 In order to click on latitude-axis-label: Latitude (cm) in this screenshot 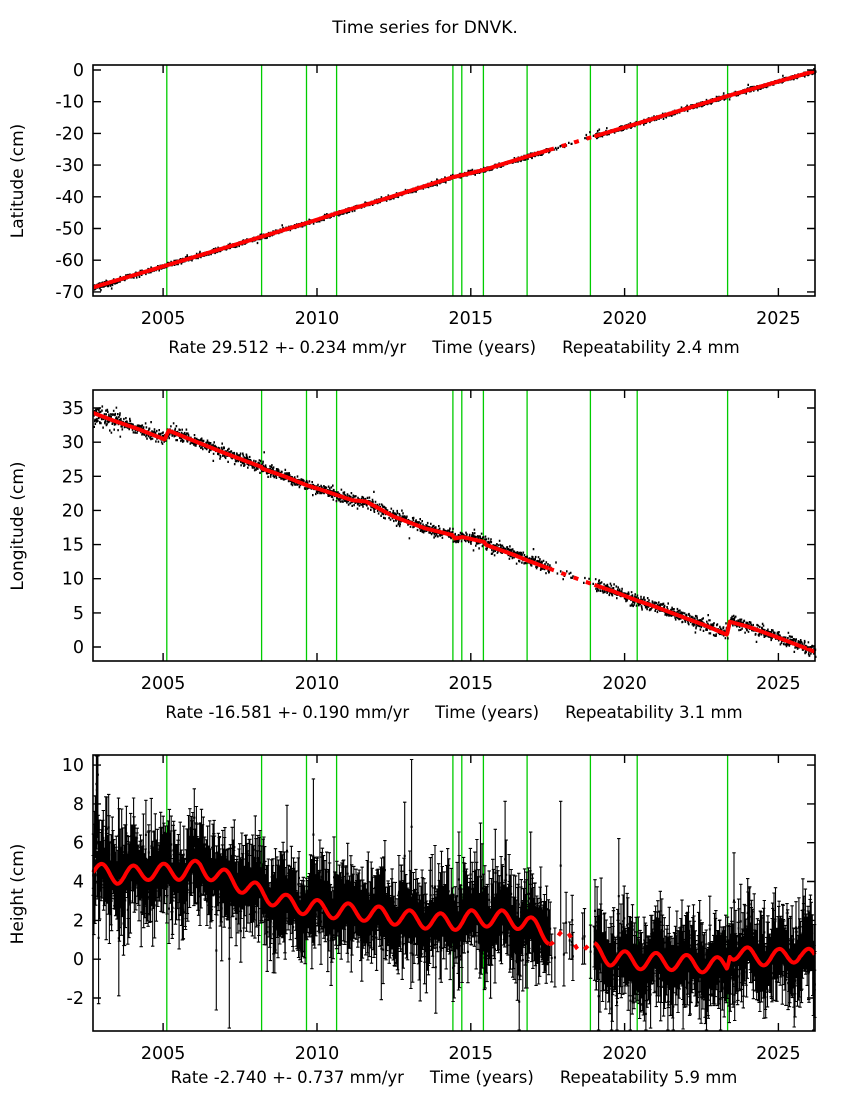, I will do `click(18, 181)`.